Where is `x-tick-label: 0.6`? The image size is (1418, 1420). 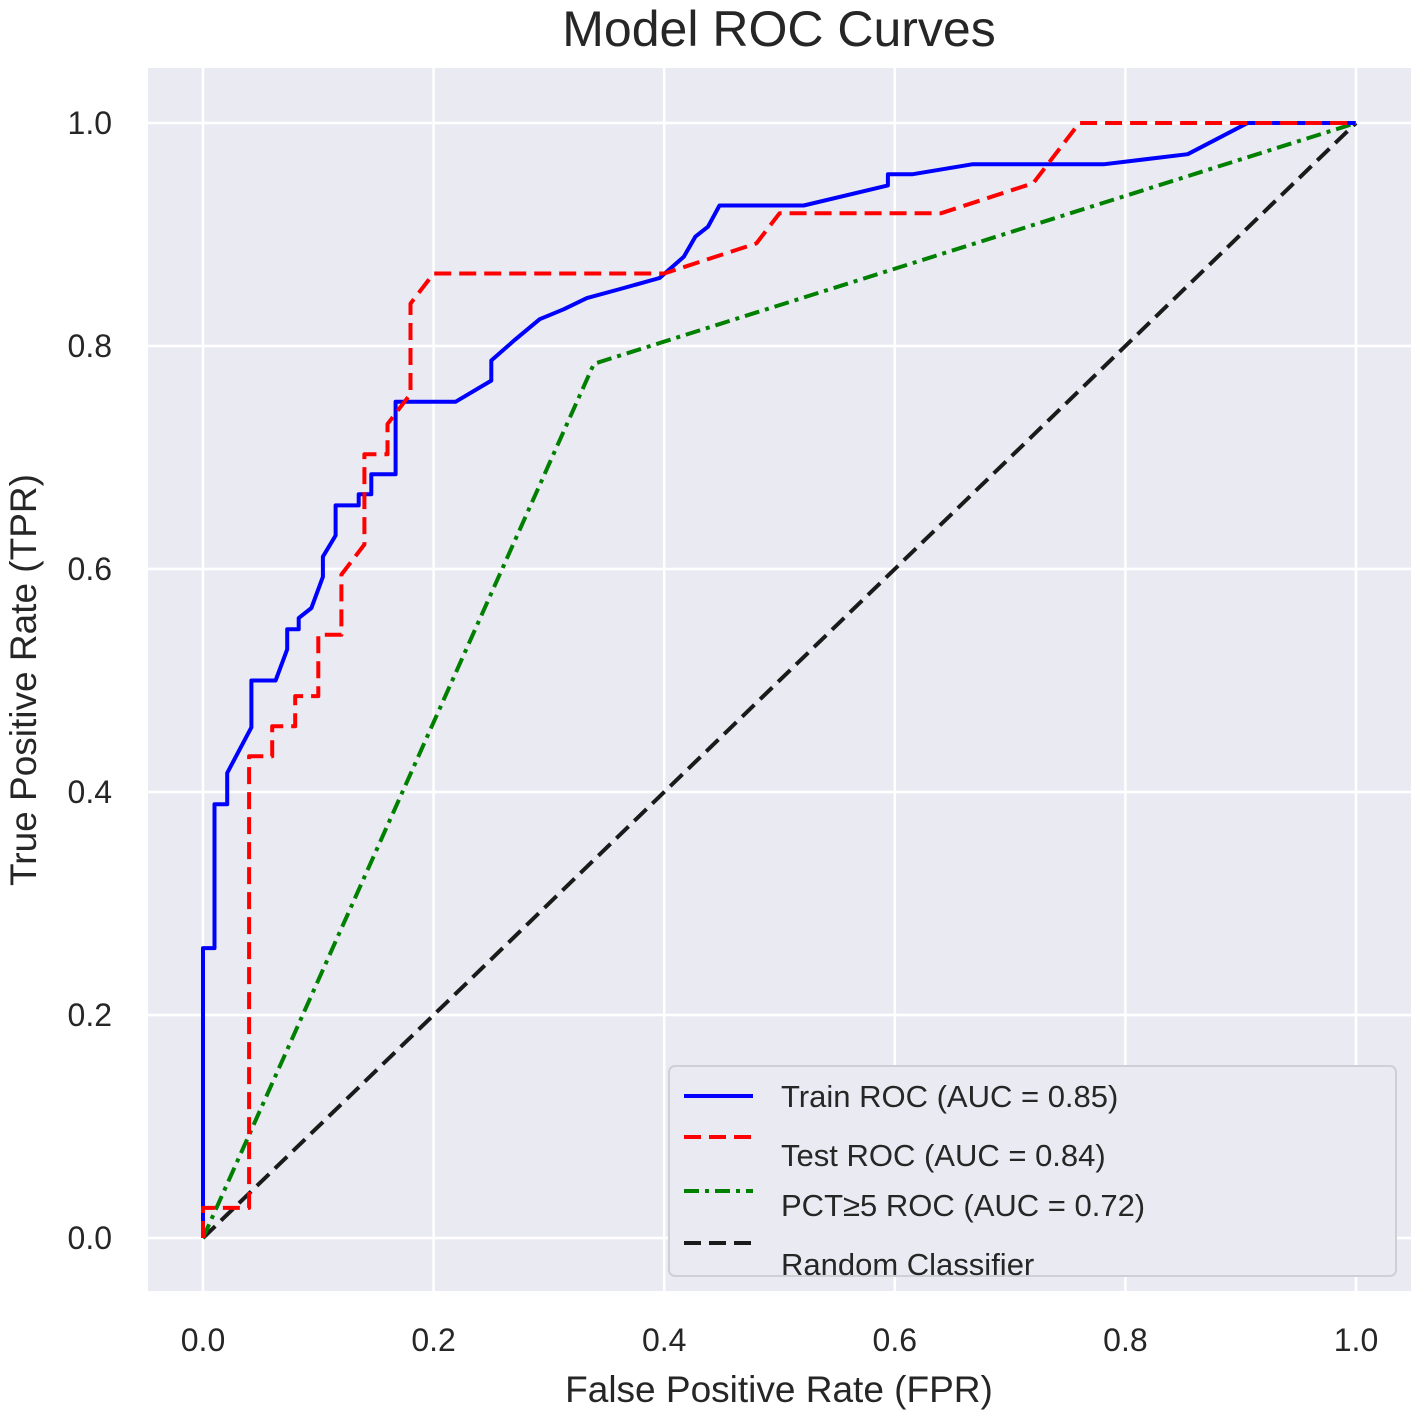 x-tick-label: 0.6 is located at coordinates (895, 1340).